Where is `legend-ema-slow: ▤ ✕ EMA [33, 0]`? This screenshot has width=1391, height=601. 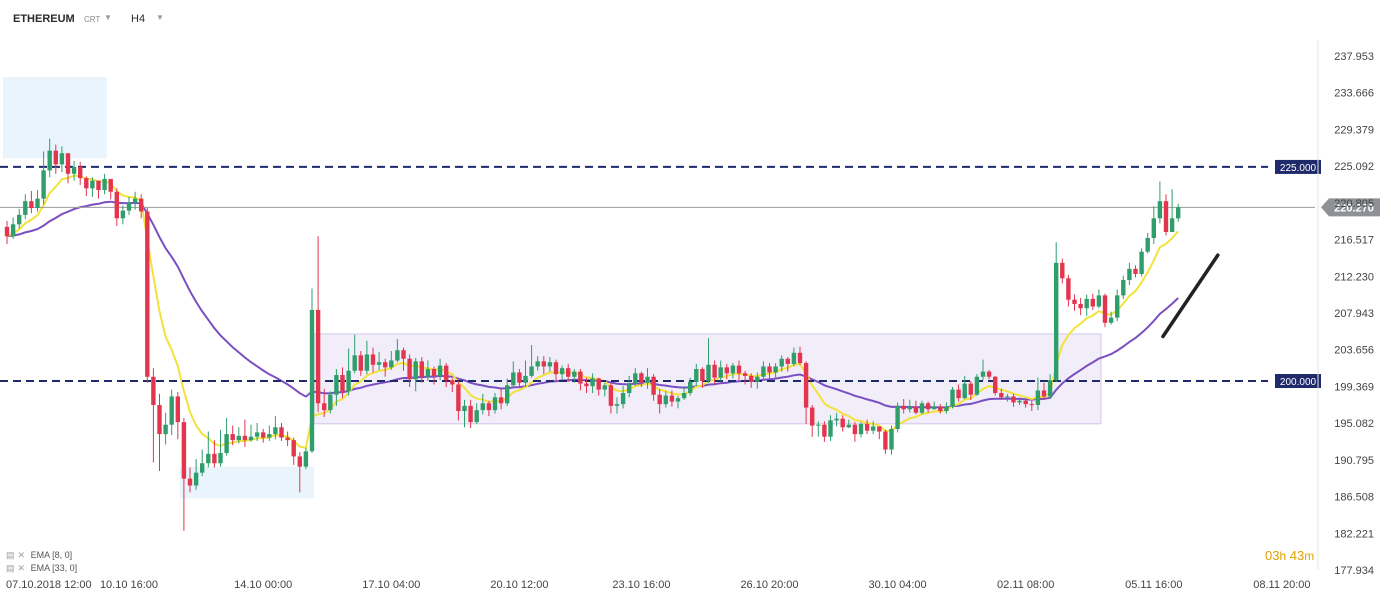
legend-ema-slow: ▤ ✕ EMA [33, 0] is located at coordinates (41, 568).